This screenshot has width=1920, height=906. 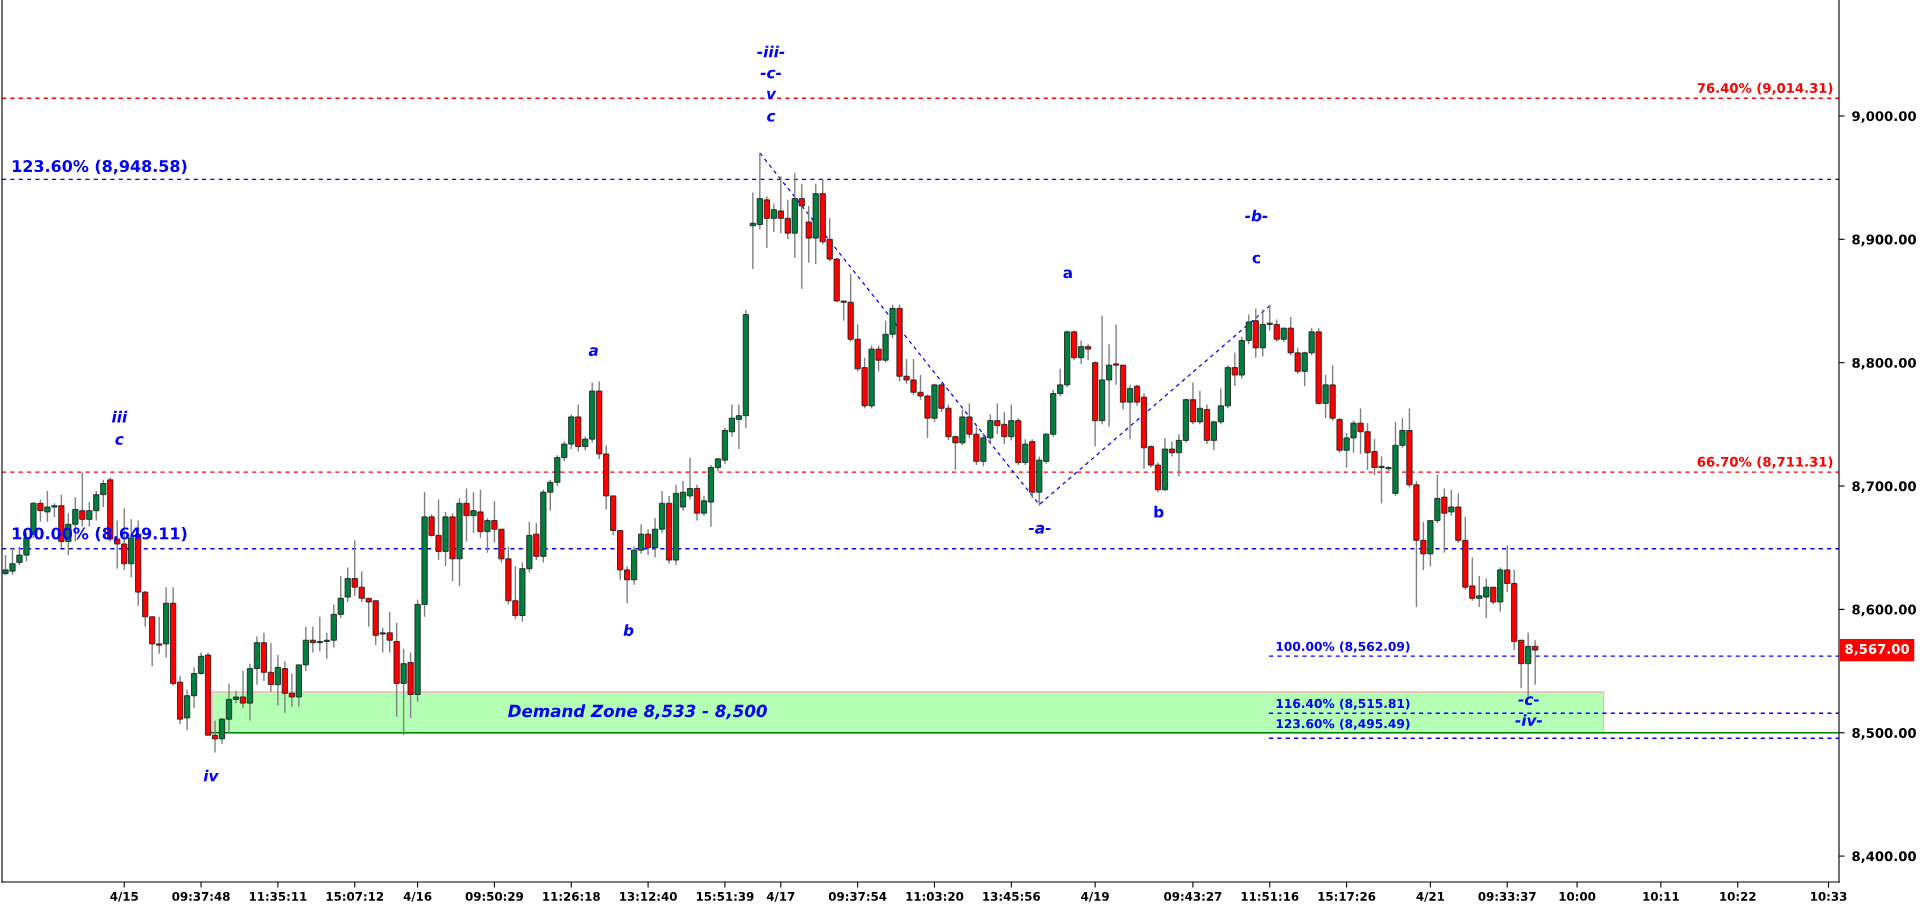 I want to click on x-tick-label: 10:22, so click(x=1738, y=896).